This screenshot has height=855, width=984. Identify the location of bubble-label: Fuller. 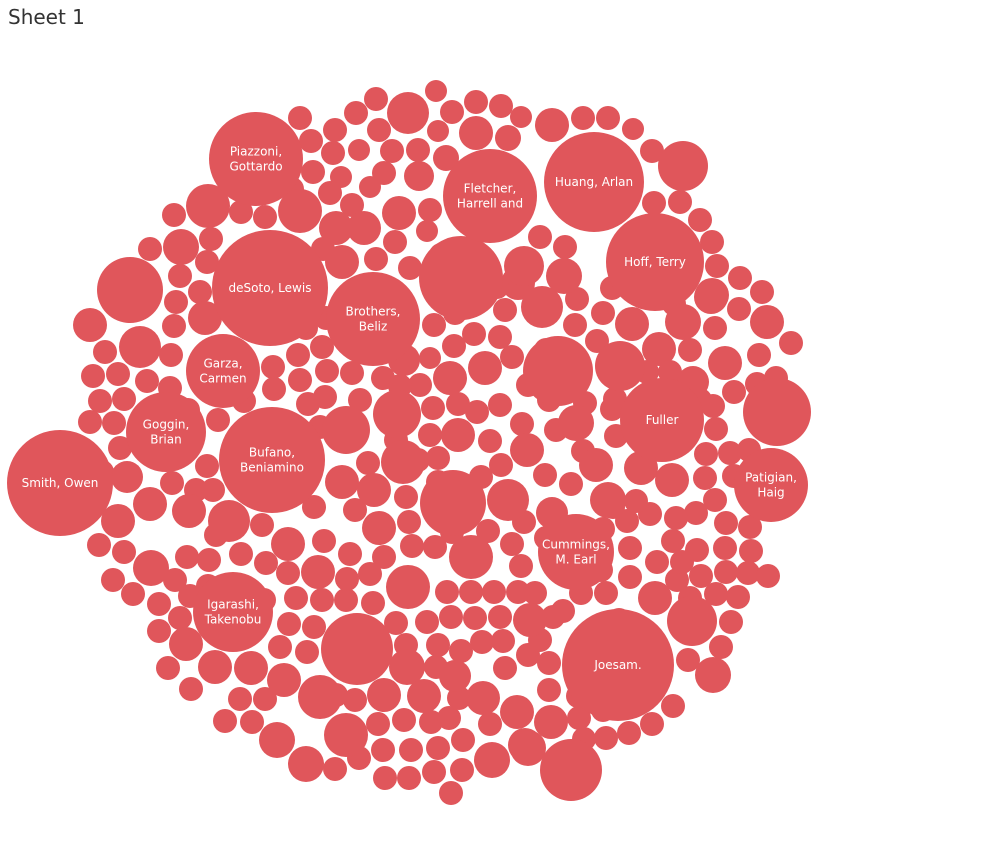
(662, 420).